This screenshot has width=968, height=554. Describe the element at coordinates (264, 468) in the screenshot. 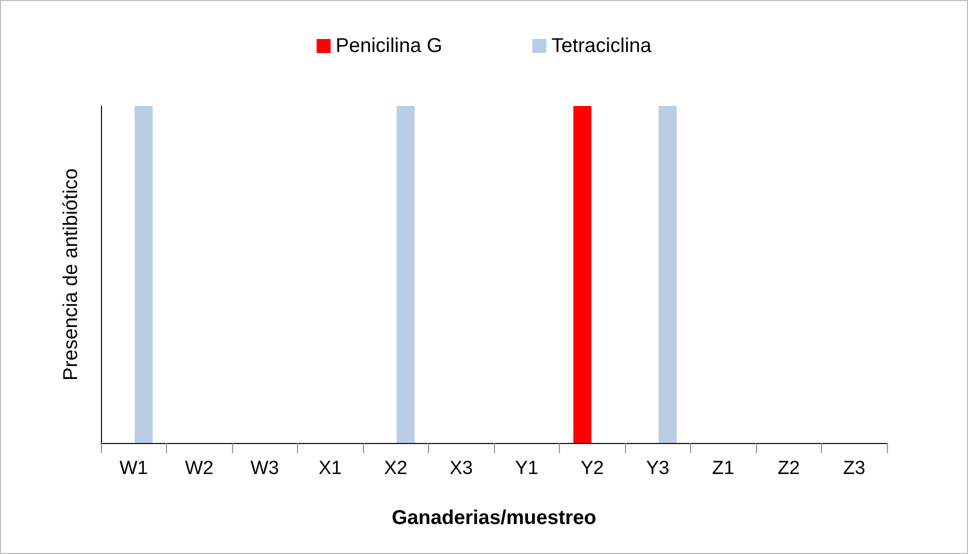

I see `x-tick-label: W3` at that location.